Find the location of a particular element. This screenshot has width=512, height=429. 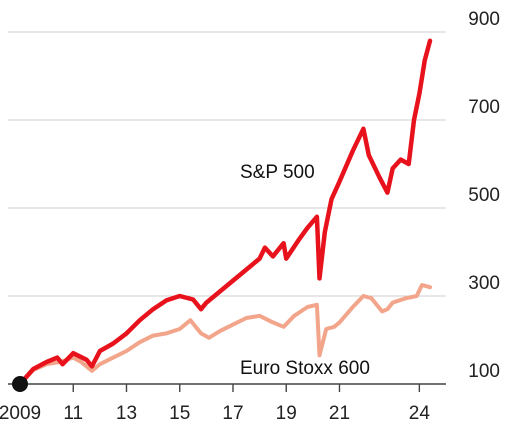

x-tick-label: 2009 is located at coordinates (20, 413).